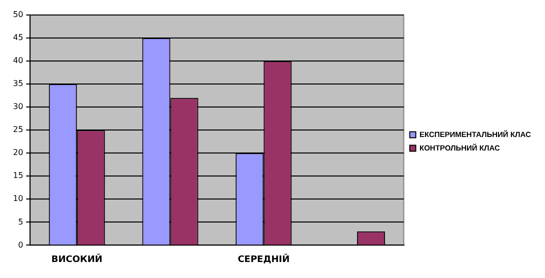  I want to click on y-tick-label: 45, so click(18, 37).